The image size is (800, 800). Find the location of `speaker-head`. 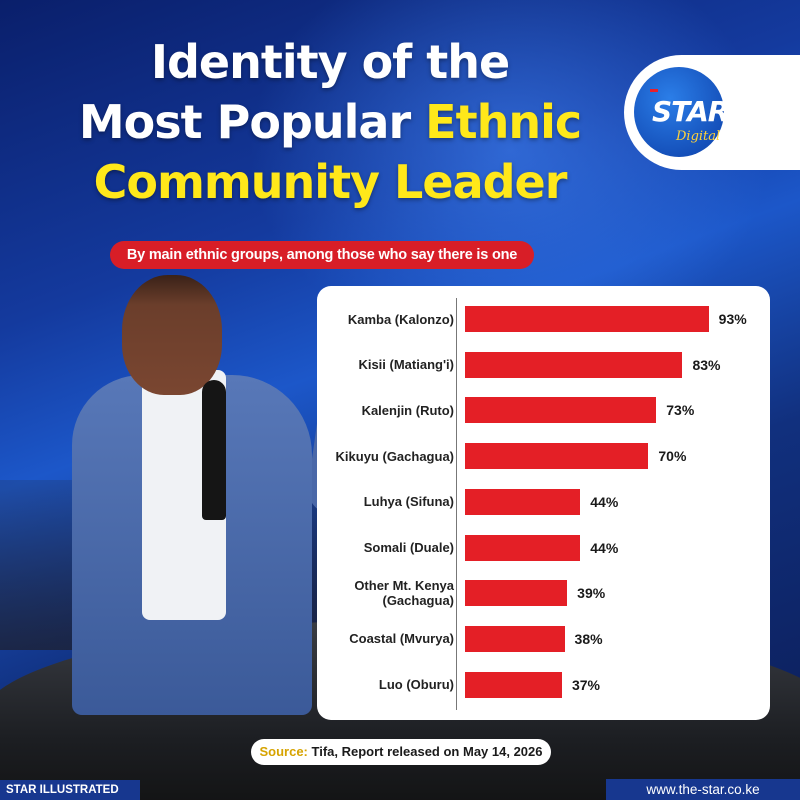

speaker-head is located at coordinates (172, 335).